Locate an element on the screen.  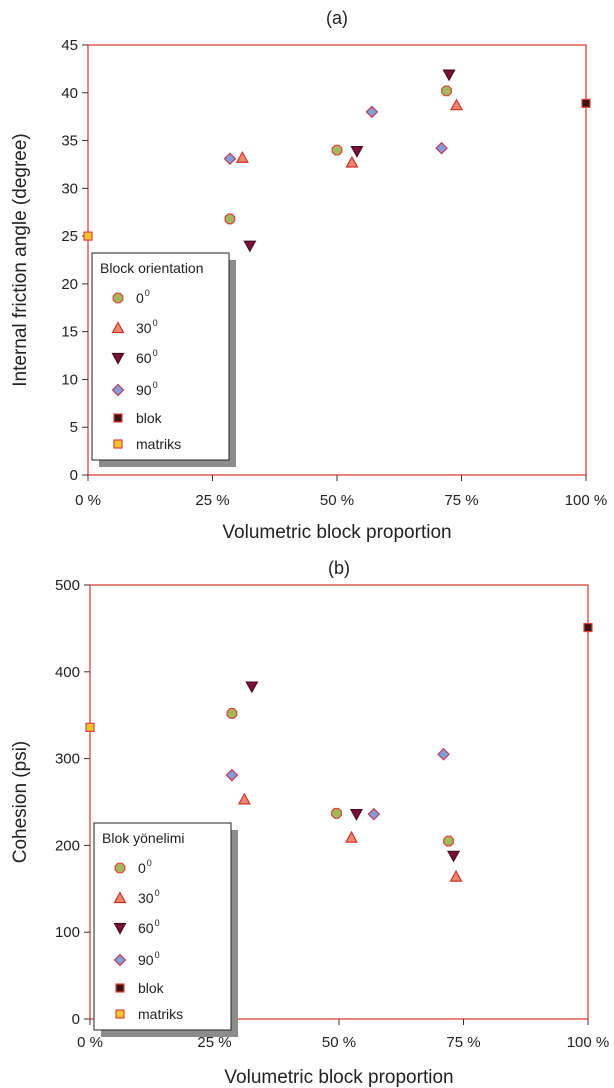
y-tick-label: 300 is located at coordinates (67, 759).